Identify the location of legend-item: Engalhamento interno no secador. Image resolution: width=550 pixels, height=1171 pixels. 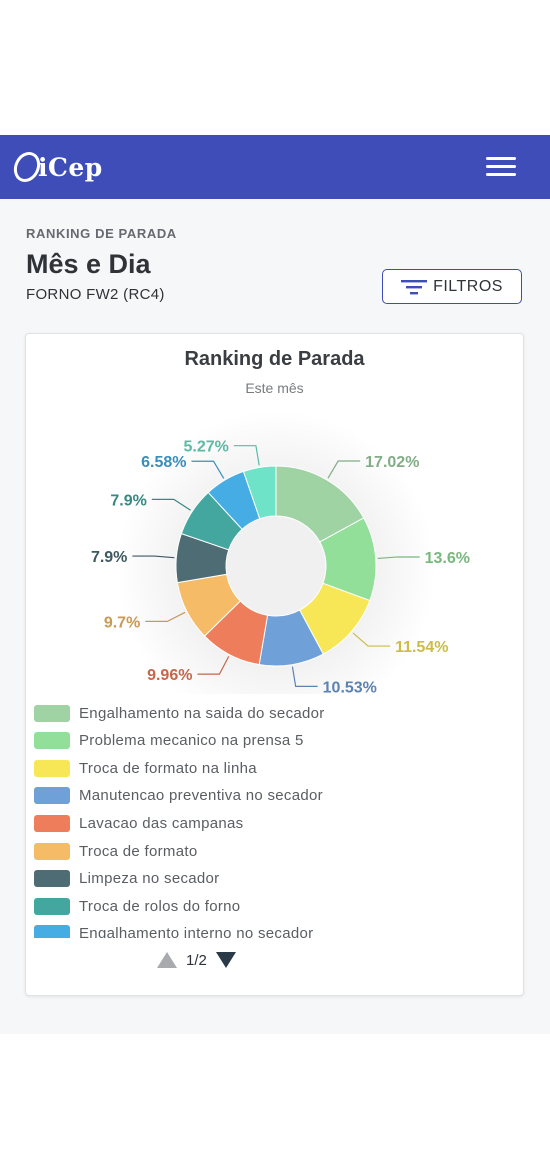
(173, 930).